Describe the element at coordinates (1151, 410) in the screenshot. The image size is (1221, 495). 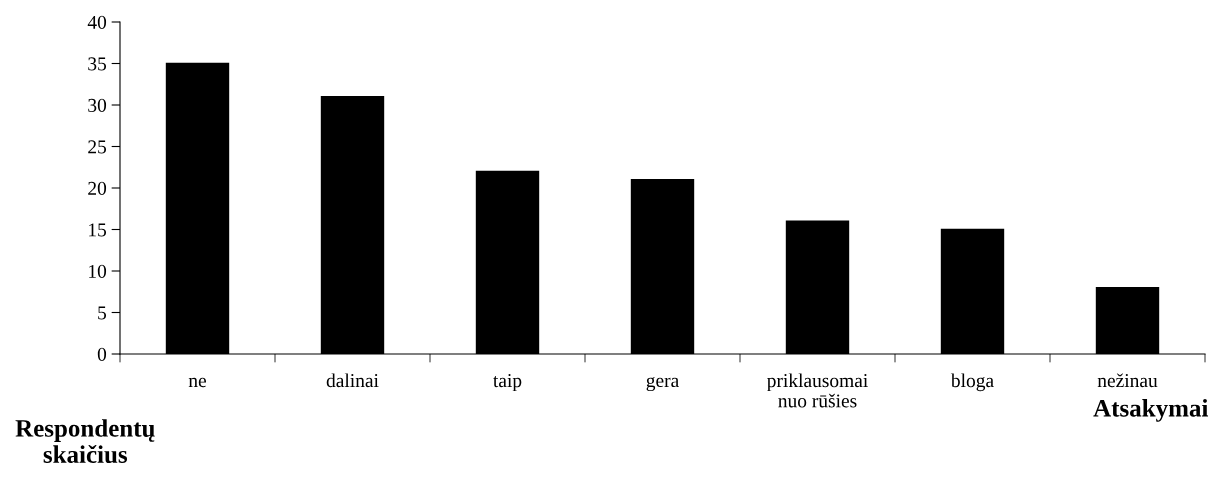
I see `x-axis-title: Atsakymai` at that location.